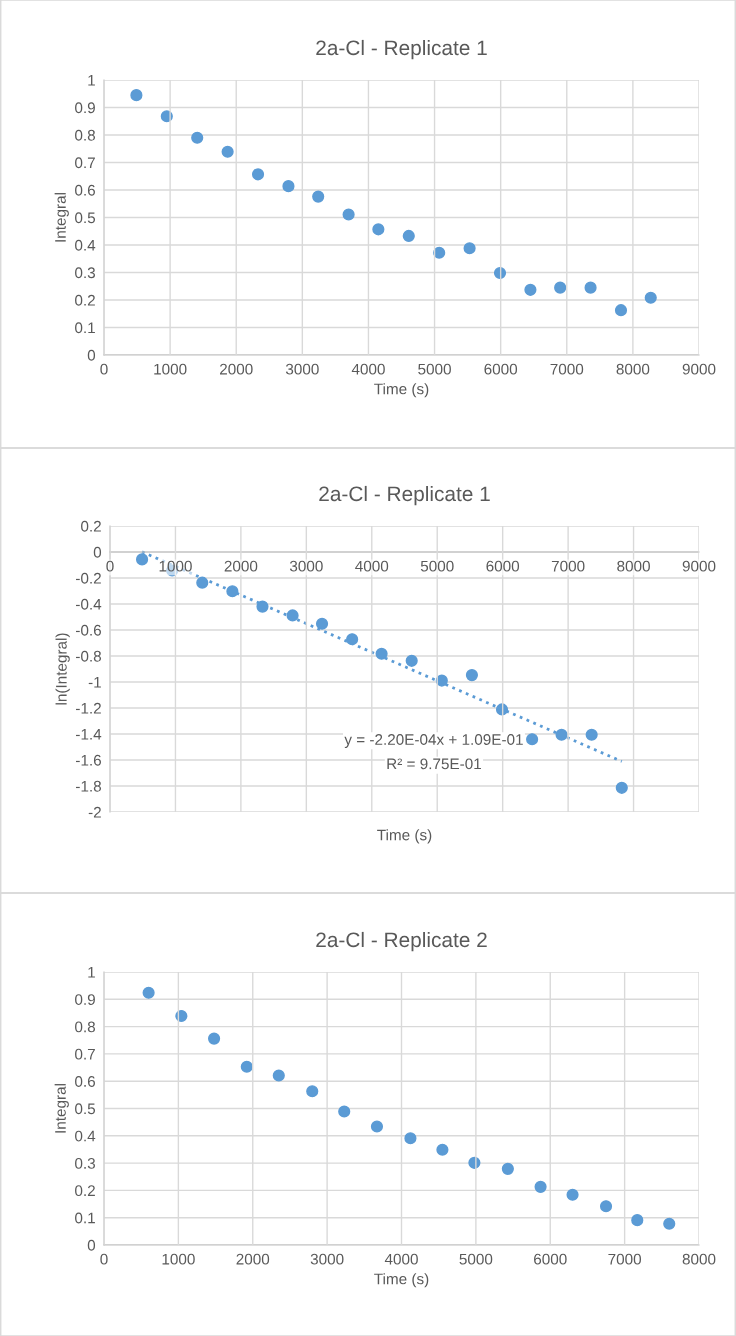  I want to click on y-tick-label: -1, so click(94, 682).